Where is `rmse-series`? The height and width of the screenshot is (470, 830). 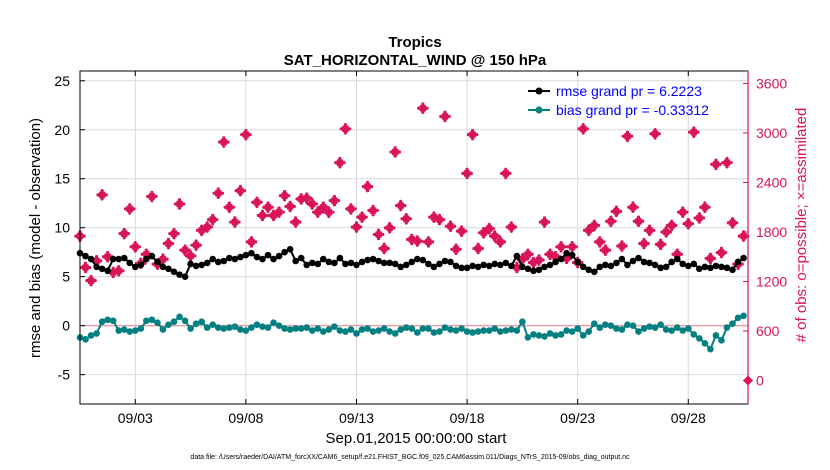 rmse-series is located at coordinates (411, 262).